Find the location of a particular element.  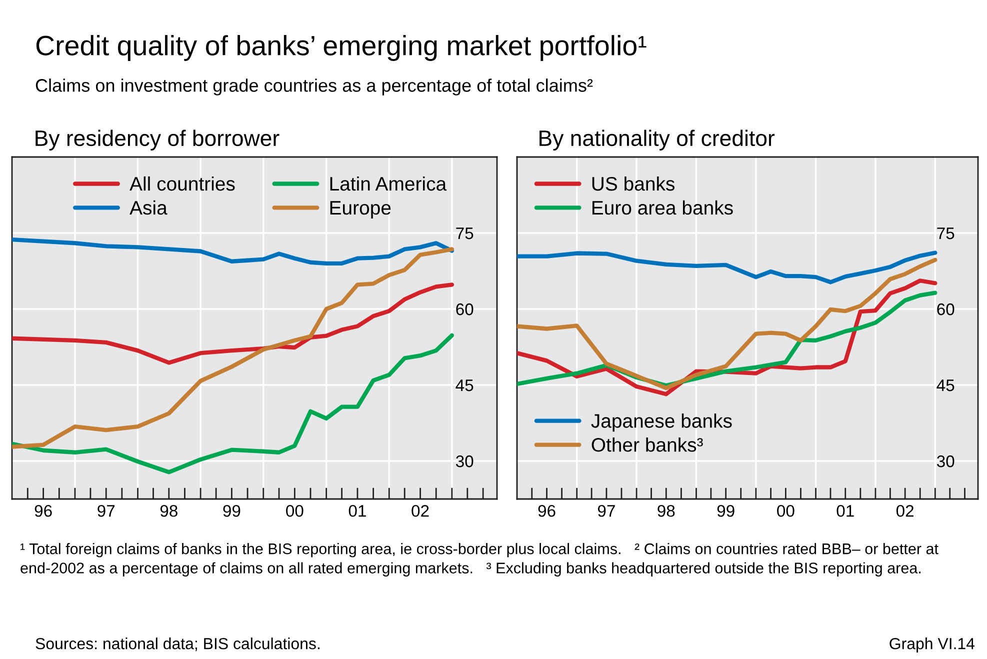

legend-label: Latin America is located at coordinates (388, 183).